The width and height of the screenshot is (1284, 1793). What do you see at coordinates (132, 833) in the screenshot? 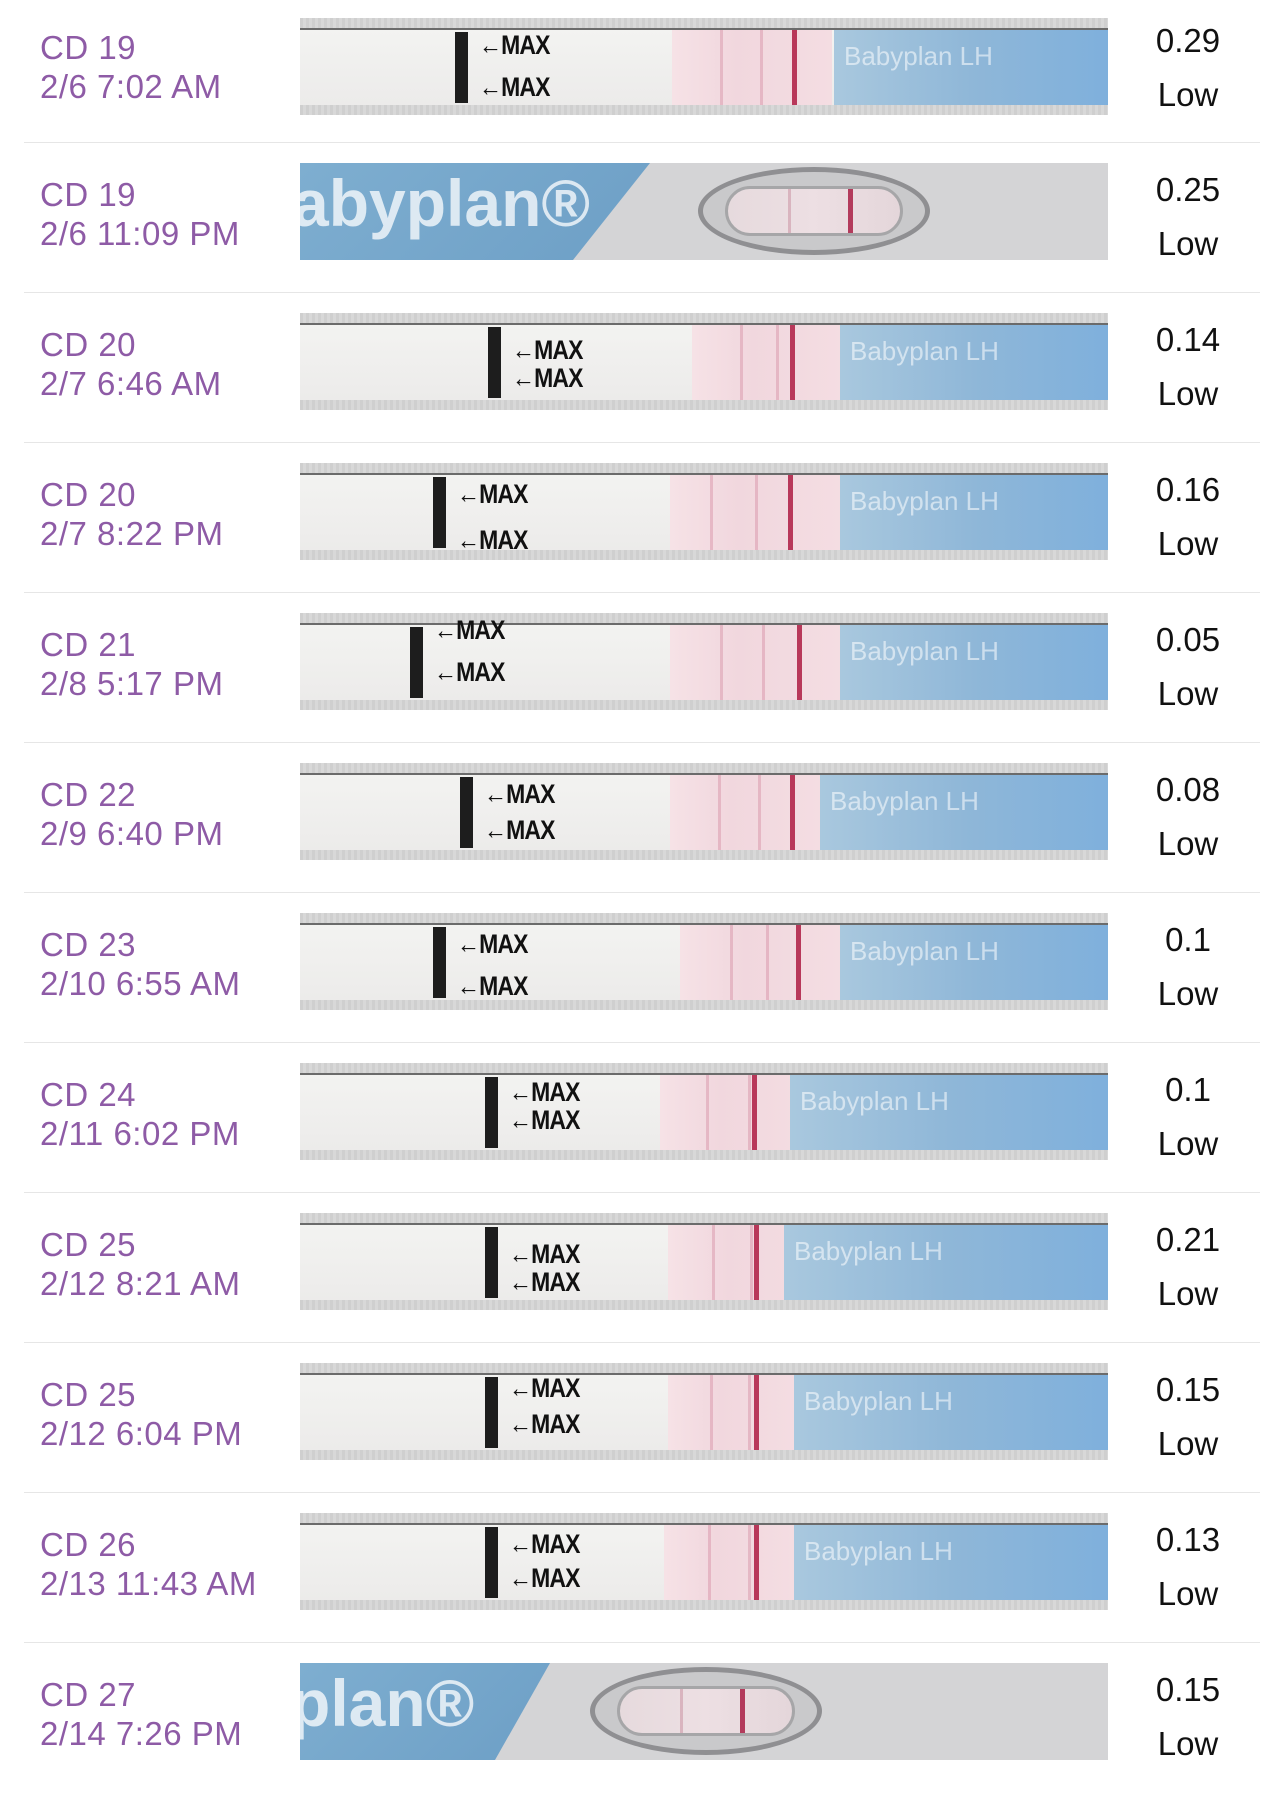
I see `datetime-label: 2/9 6:40 PM` at bounding box center [132, 833].